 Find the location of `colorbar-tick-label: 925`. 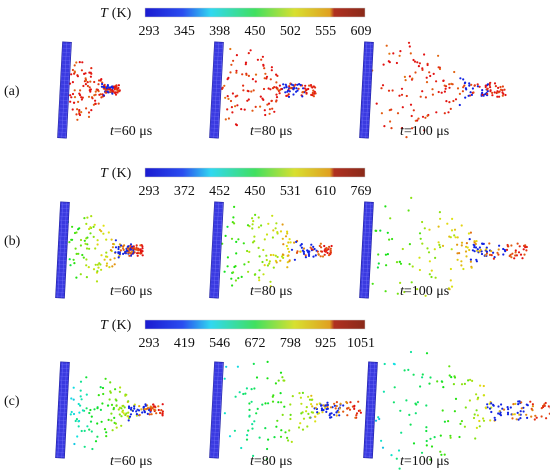

colorbar-tick-label: 925 is located at coordinates (325, 343).